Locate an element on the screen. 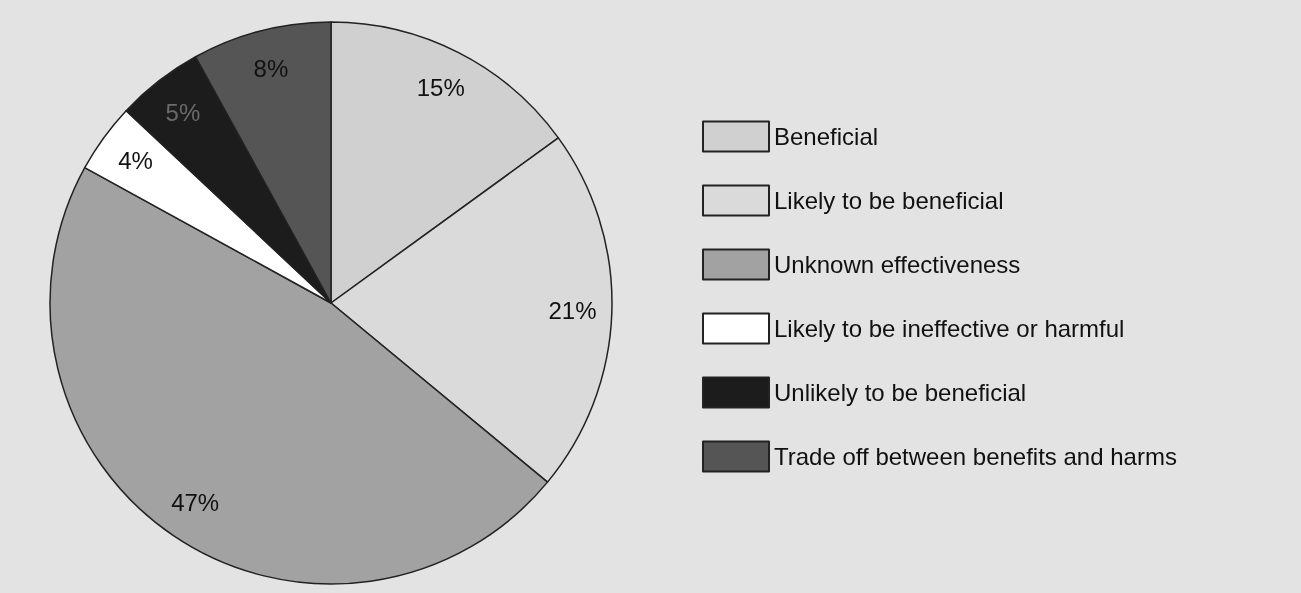 The height and width of the screenshot is (593, 1301). data-label: 15% is located at coordinates (440, 88).